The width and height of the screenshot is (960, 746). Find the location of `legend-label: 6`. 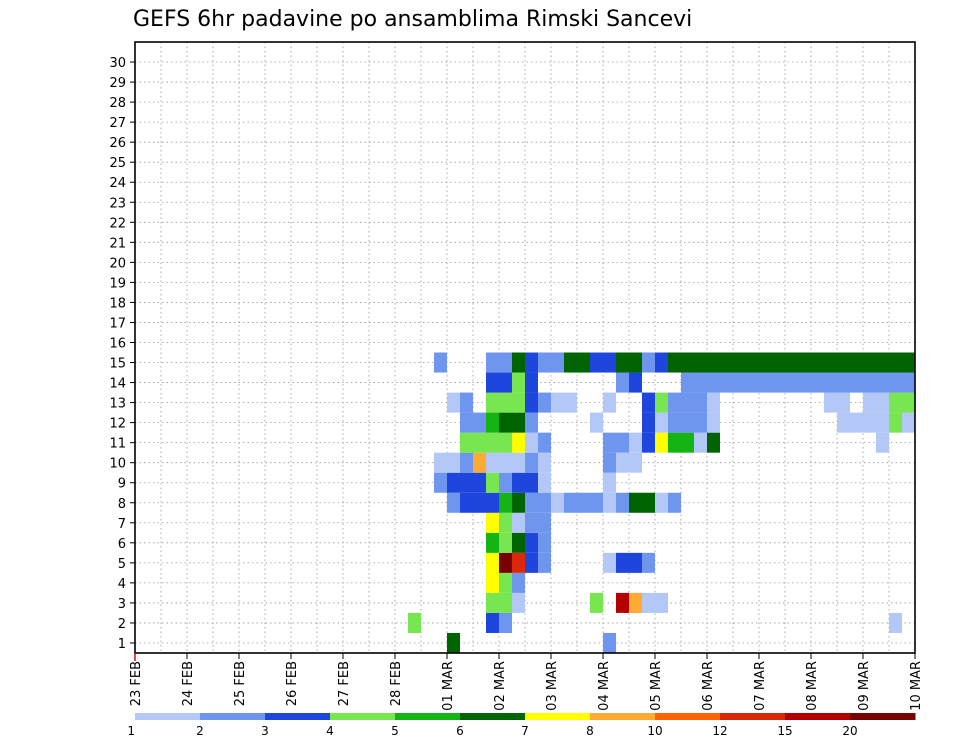

legend-label: 6 is located at coordinates (460, 731).